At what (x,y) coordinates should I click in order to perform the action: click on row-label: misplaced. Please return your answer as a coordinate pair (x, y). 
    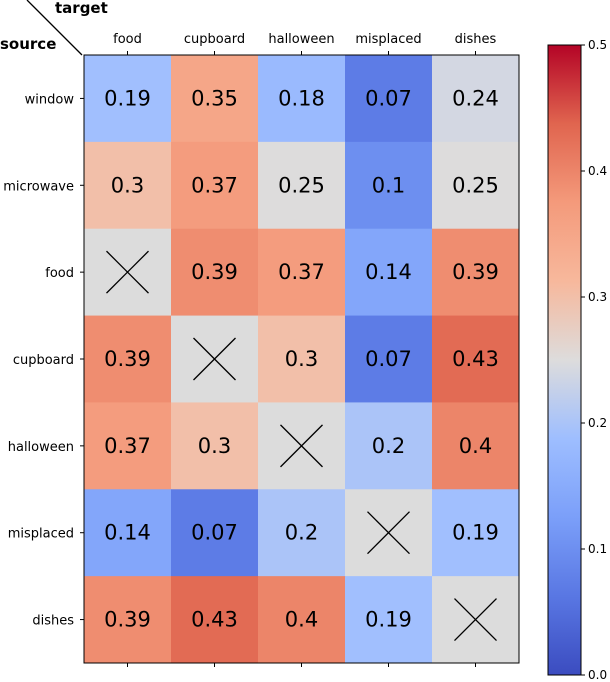
    Looking at the image, I should click on (41, 534).